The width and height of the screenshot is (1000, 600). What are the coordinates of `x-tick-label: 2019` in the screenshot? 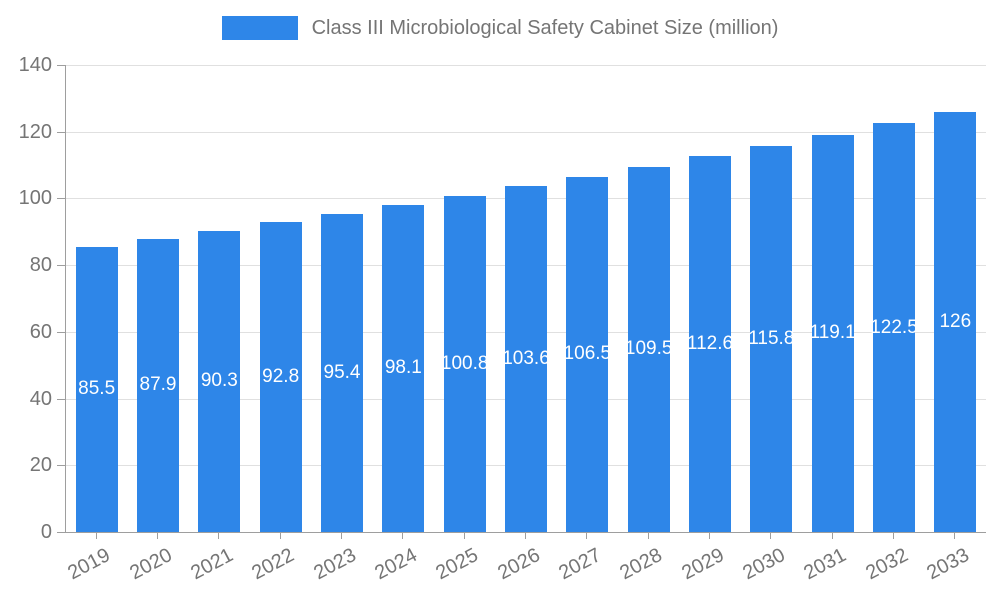 It's located at (89, 564).